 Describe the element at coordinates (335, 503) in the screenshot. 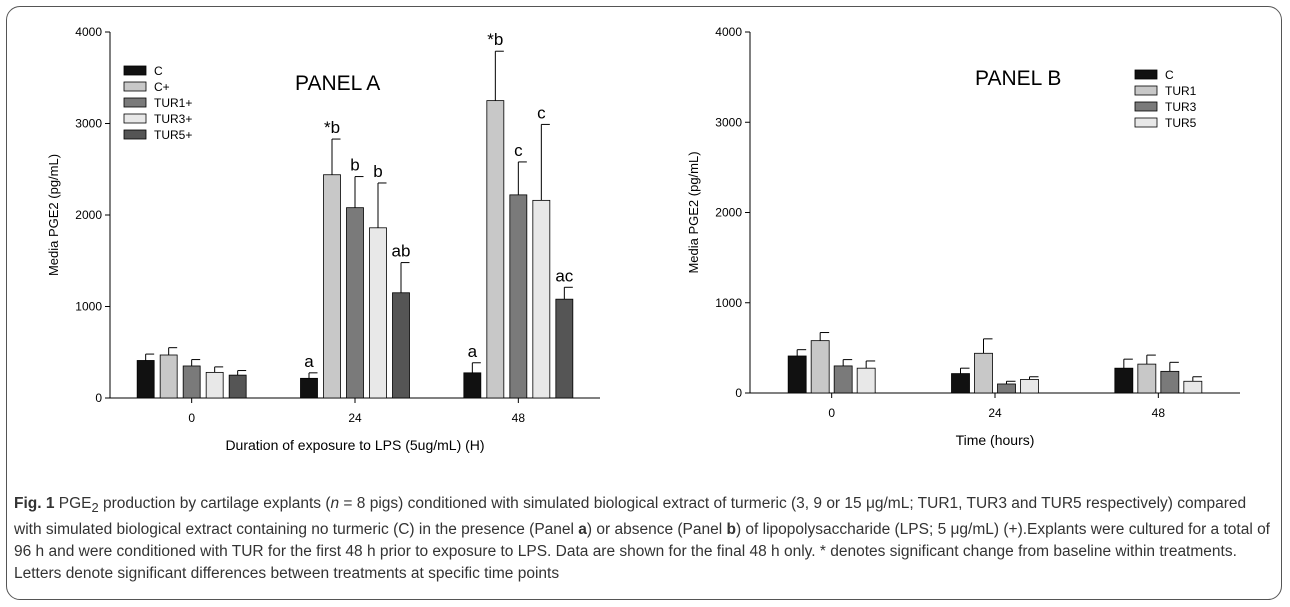

I see `caption-n: n` at that location.